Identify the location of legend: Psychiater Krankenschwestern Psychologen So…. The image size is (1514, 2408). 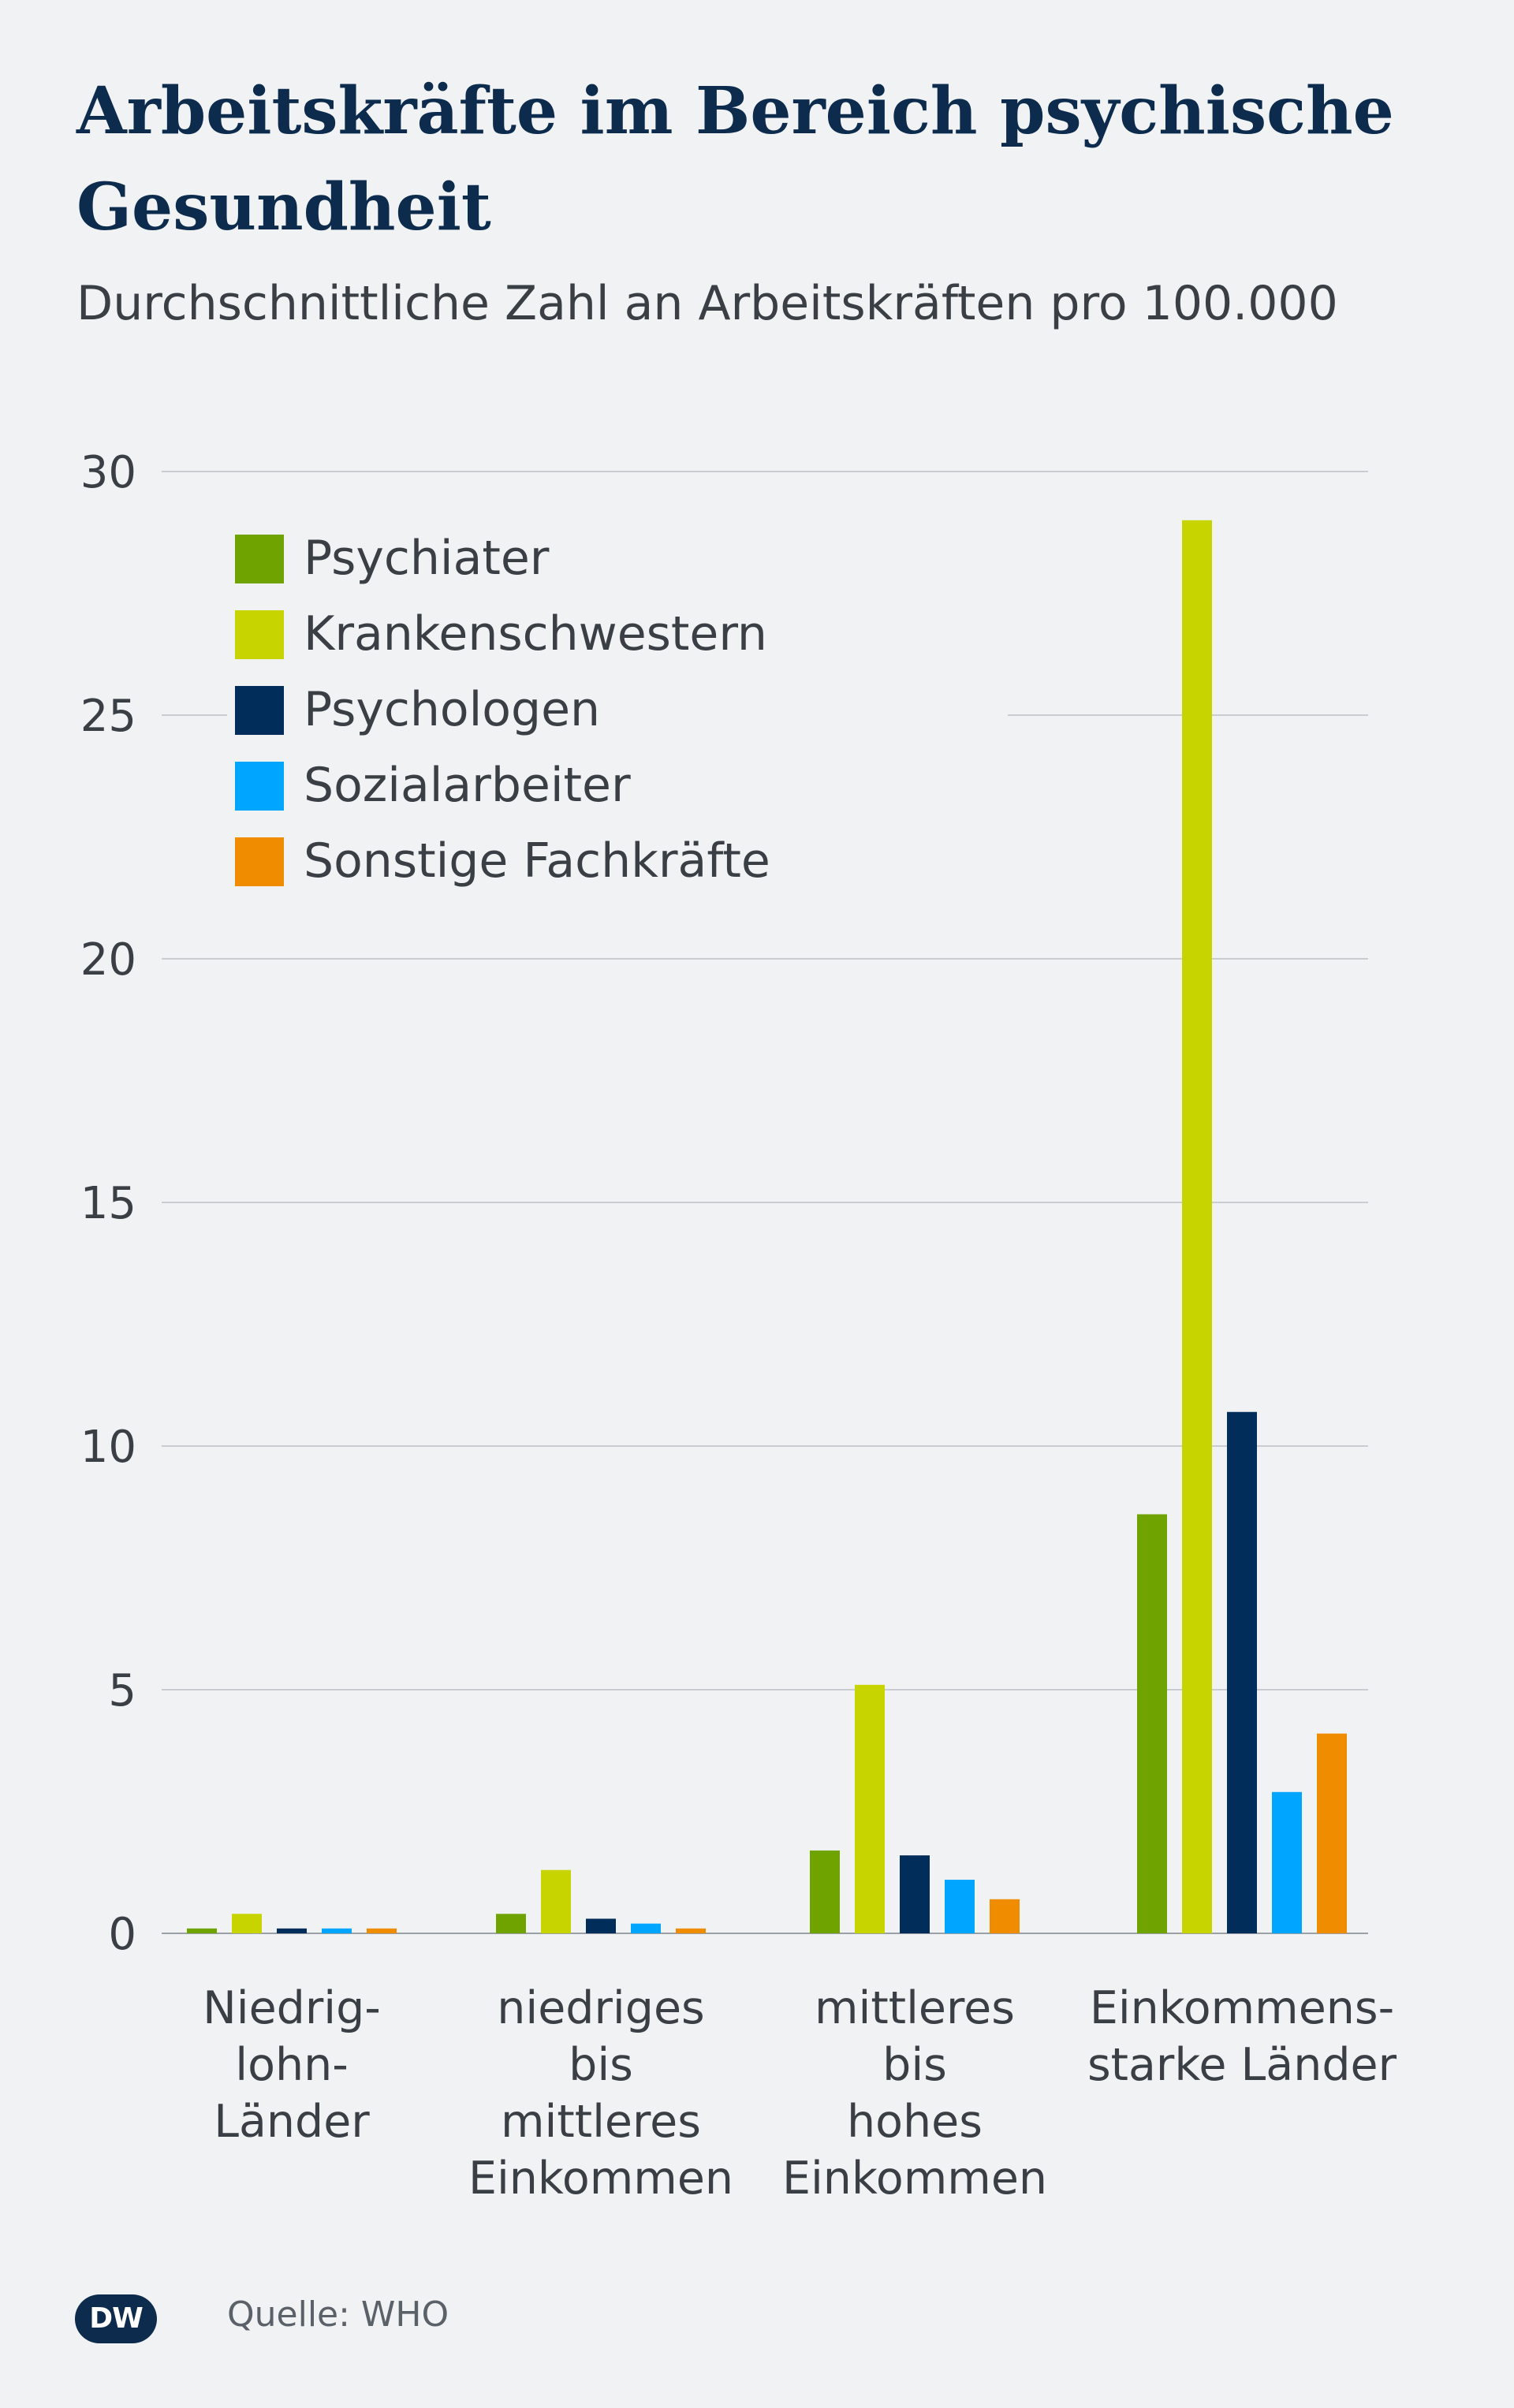
(617, 706).